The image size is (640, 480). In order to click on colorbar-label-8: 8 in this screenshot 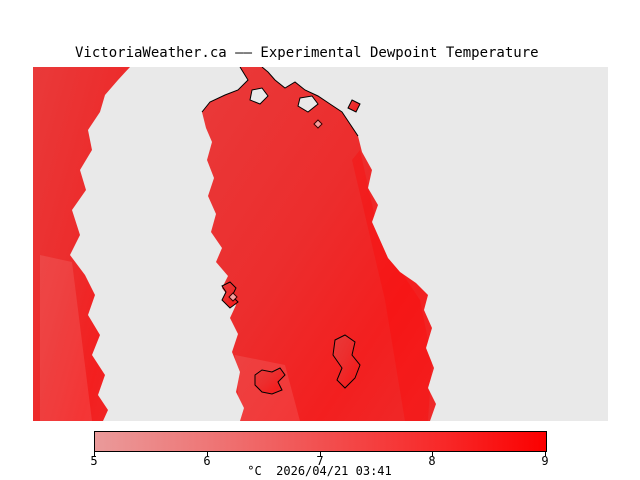, I will do `click(432, 461)`.